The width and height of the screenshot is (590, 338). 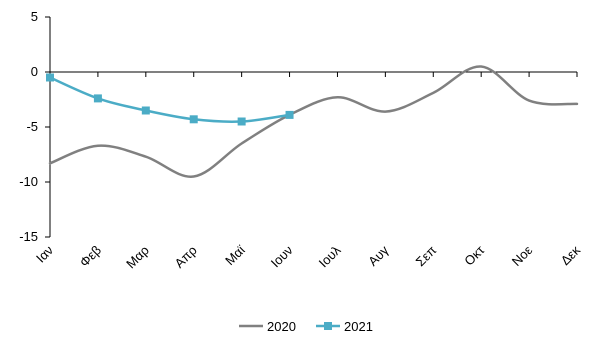 I want to click on x-tick-label: Αυγ, so click(x=378, y=255).